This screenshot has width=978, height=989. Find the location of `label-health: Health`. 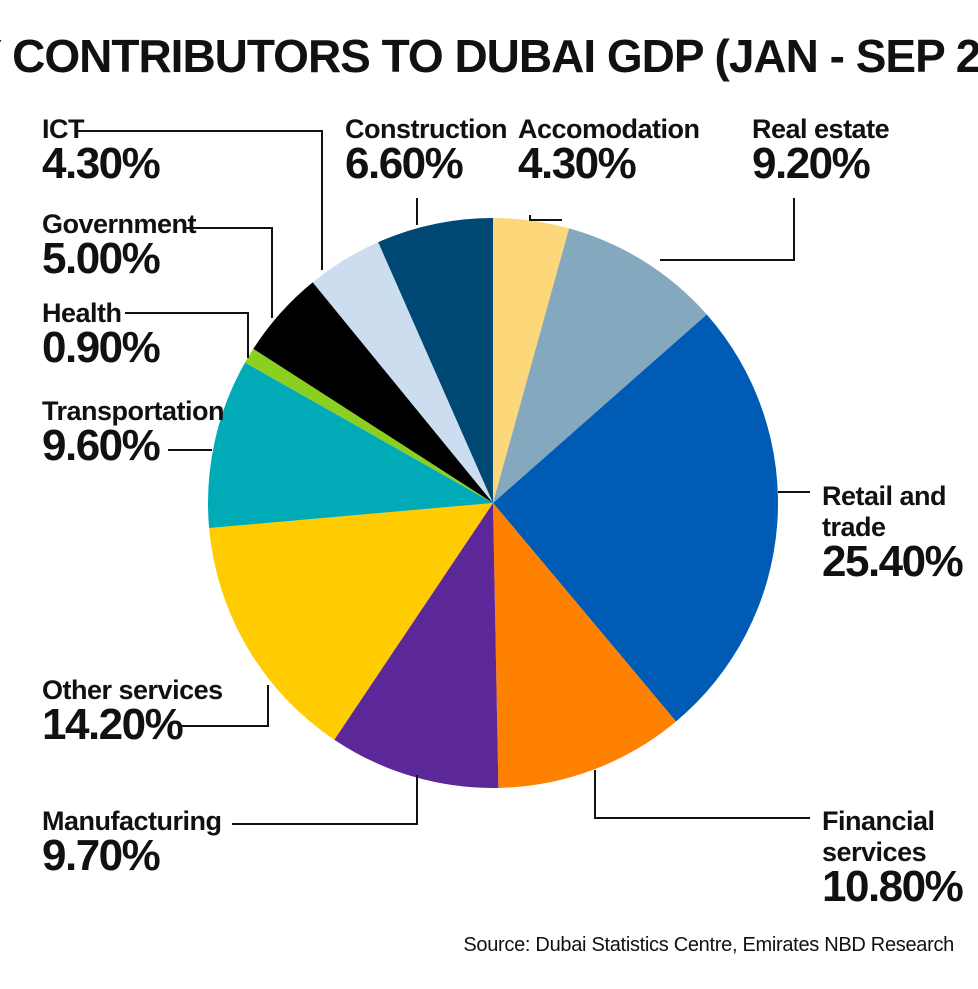

label-health: Health is located at coordinates (82, 313).